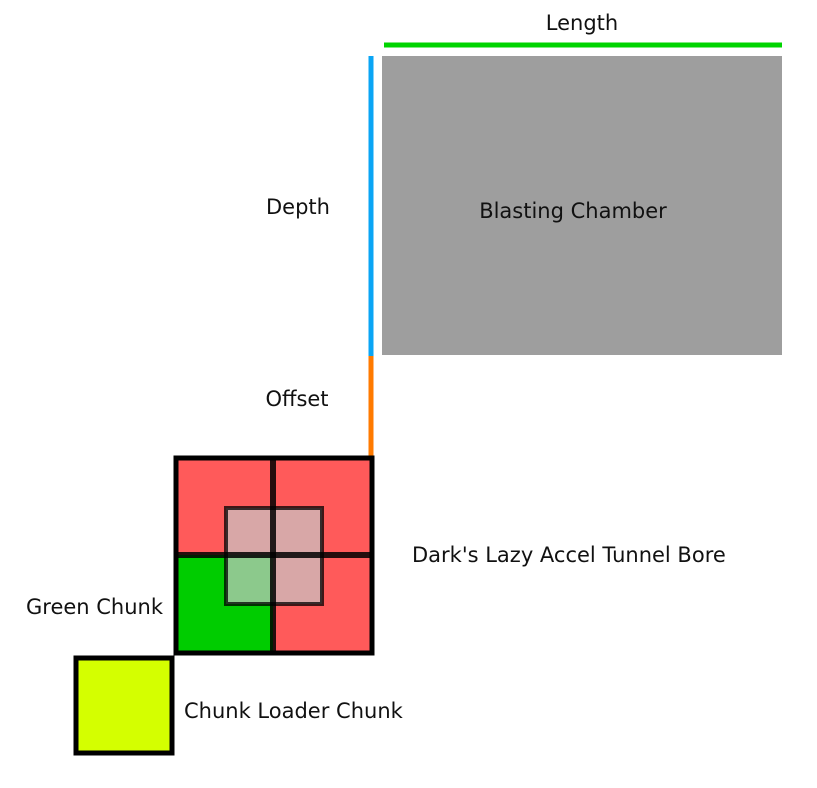 The width and height of the screenshot is (817, 788). What do you see at coordinates (582, 23) in the screenshot?
I see `length-label: Length` at bounding box center [582, 23].